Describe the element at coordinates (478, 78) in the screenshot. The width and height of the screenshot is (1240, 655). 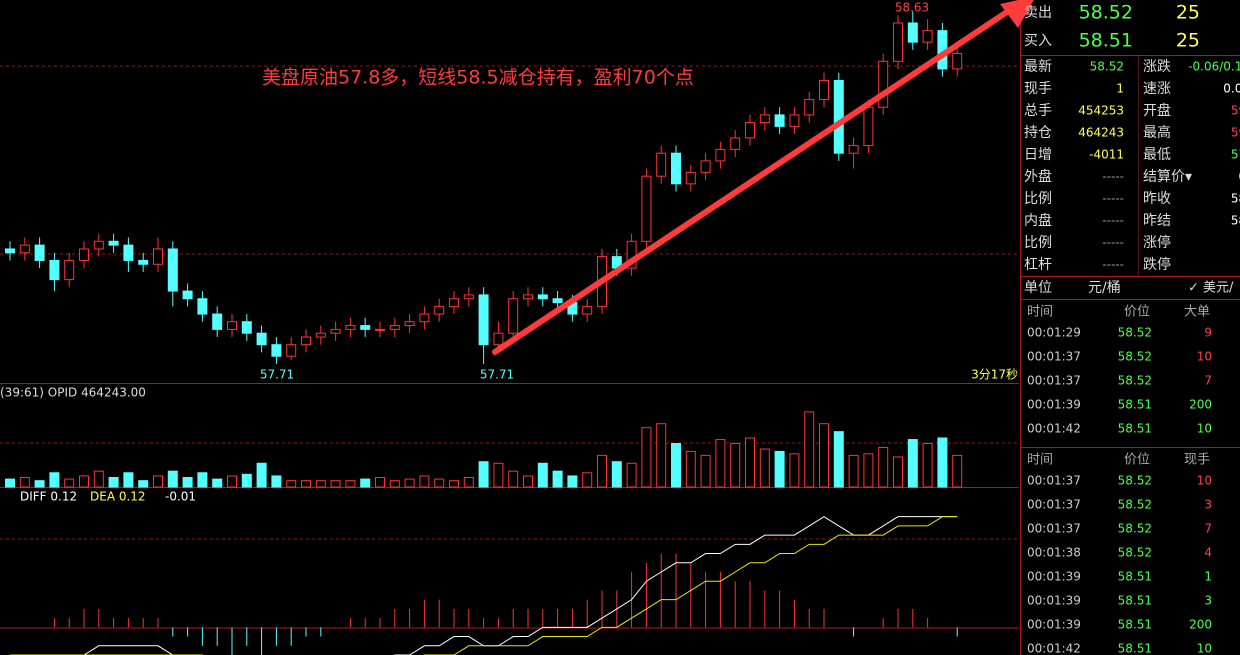
I see `annotation: 美盘原油57.8多，短线58.5减仓持有，盈利70个点` at that location.